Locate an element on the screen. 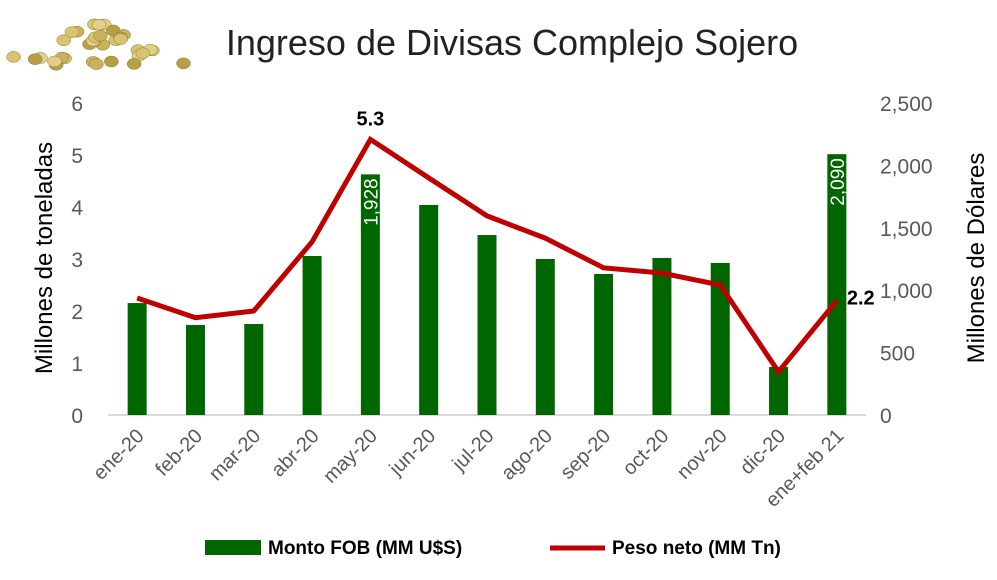 The image size is (997, 580). y-right-tick-label: 1,500 is located at coordinates (906, 229).